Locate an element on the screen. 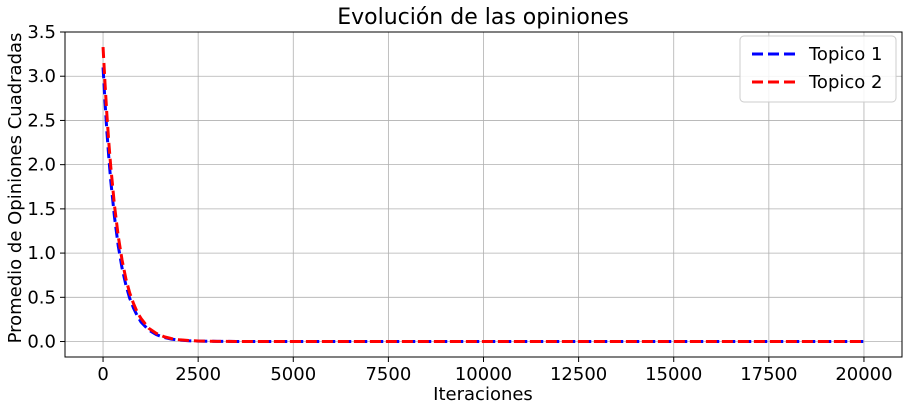 This screenshot has width=912, height=411. x-tick-label: 12500 is located at coordinates (578, 374).